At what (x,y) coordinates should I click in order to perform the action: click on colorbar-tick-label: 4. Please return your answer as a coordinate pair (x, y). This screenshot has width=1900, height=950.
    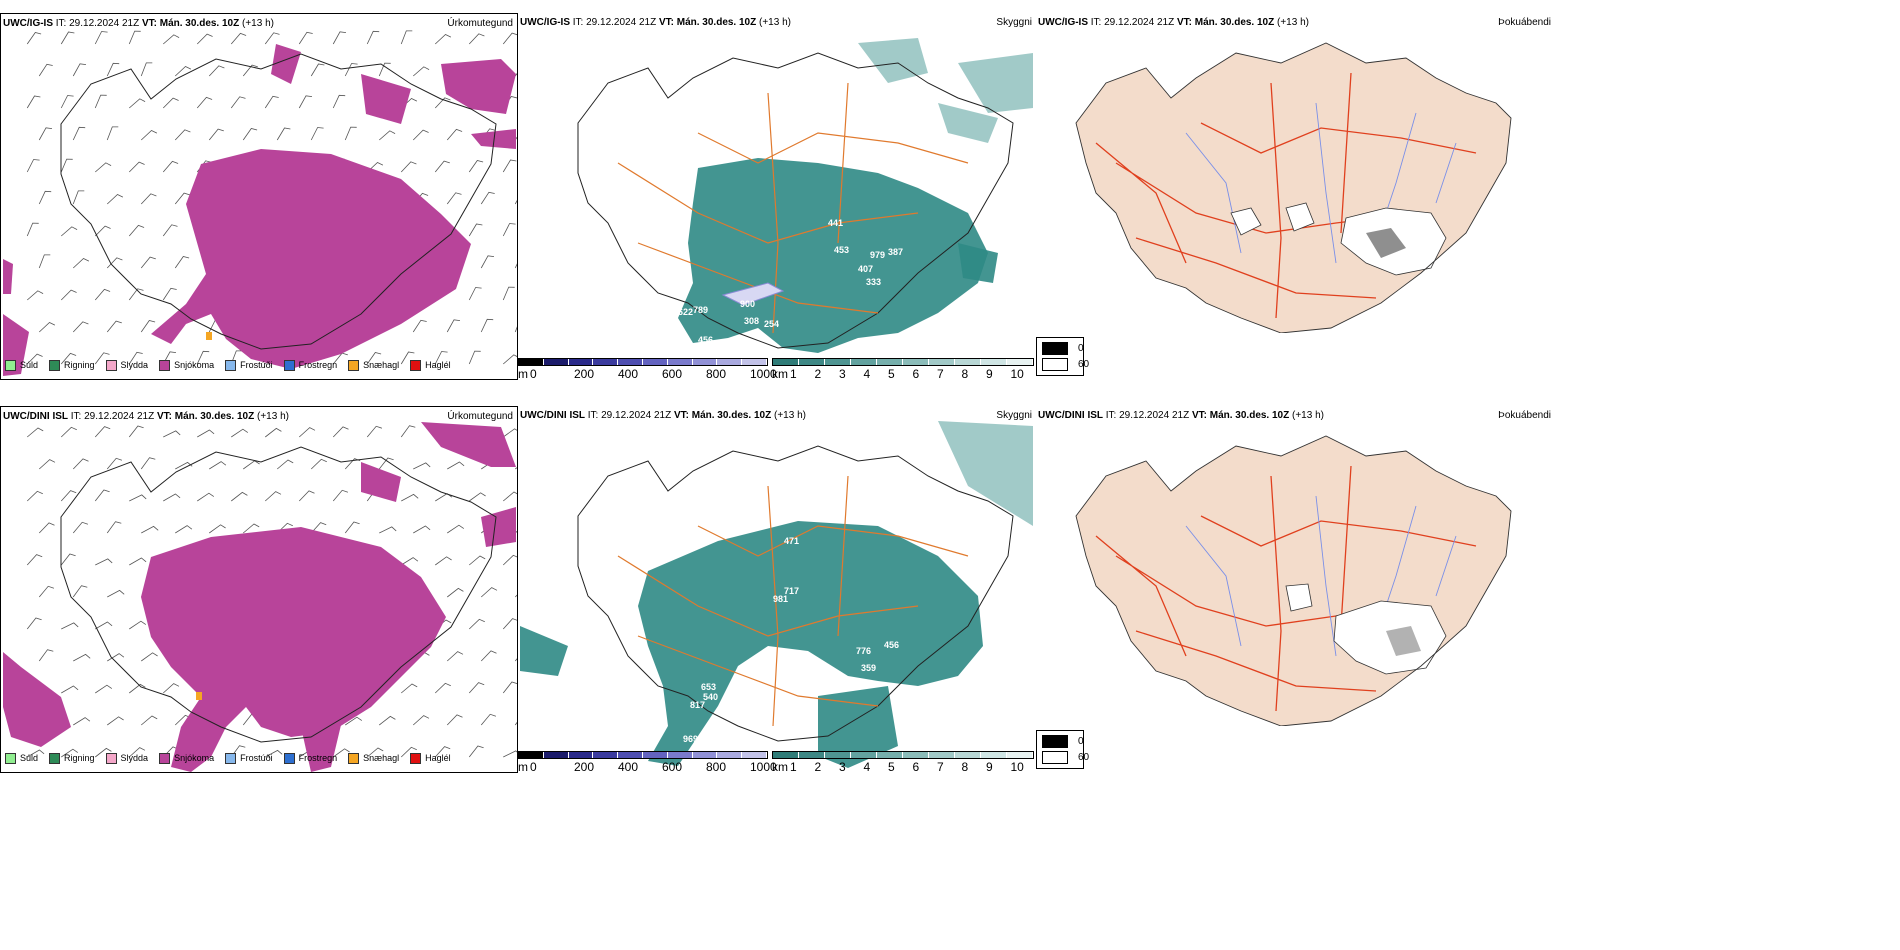
    Looking at the image, I should click on (867, 373).